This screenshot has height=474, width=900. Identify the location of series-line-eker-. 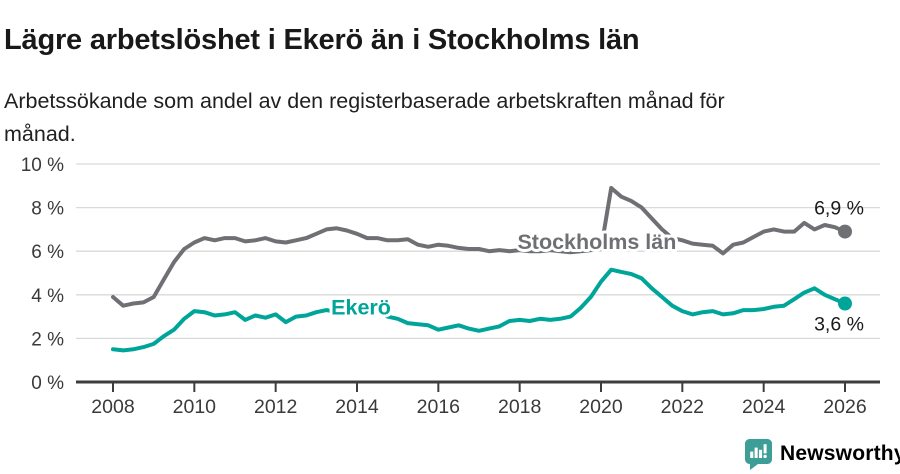
(479, 310).